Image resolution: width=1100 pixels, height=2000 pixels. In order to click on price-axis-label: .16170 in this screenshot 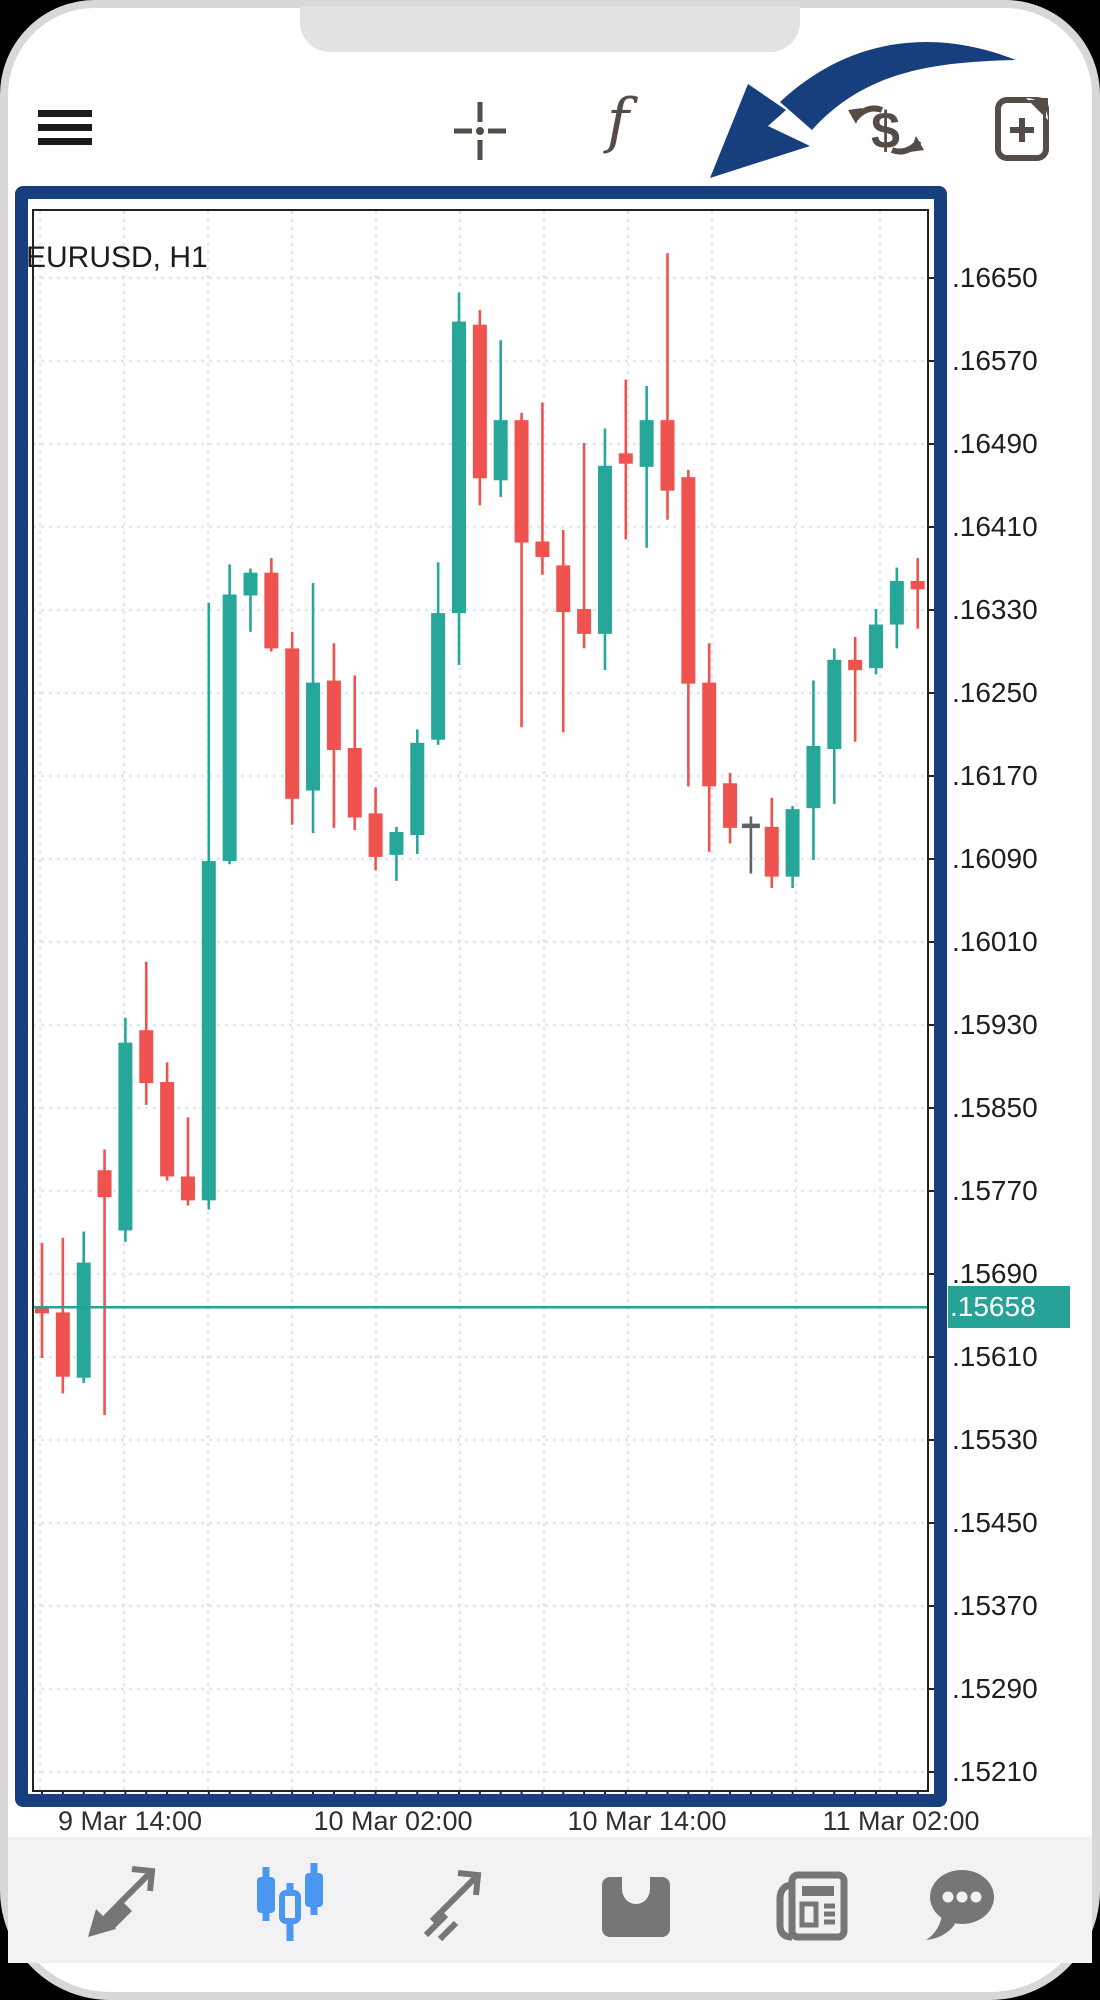, I will do `click(995, 775)`.